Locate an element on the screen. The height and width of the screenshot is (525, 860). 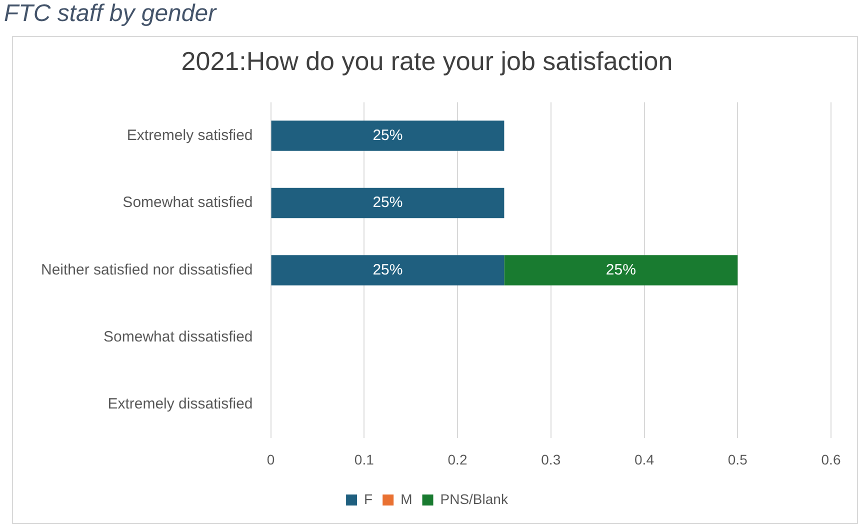
x-tick-label: 0.4 is located at coordinates (644, 459).